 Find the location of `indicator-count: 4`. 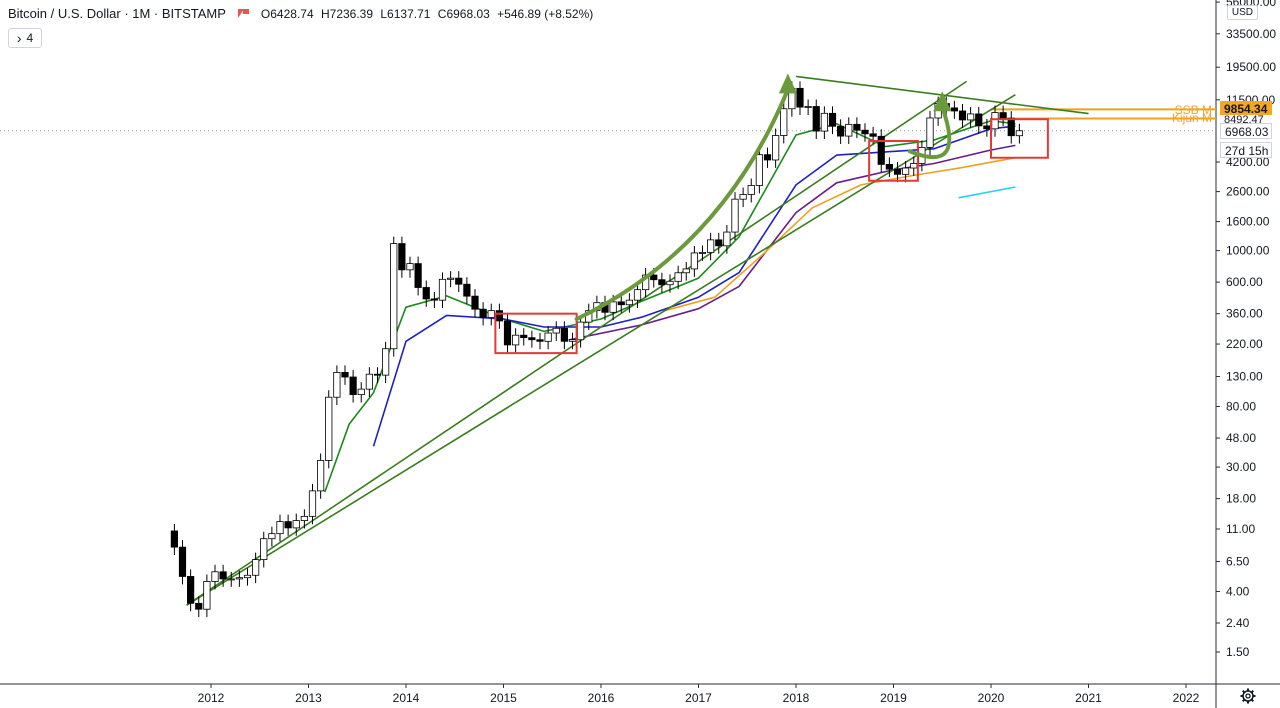

indicator-count: 4 is located at coordinates (30, 38).